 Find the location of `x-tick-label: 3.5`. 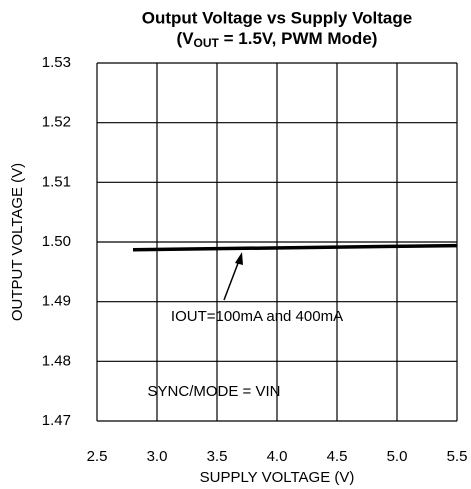

x-tick-label: 3.5 is located at coordinates (217, 456).